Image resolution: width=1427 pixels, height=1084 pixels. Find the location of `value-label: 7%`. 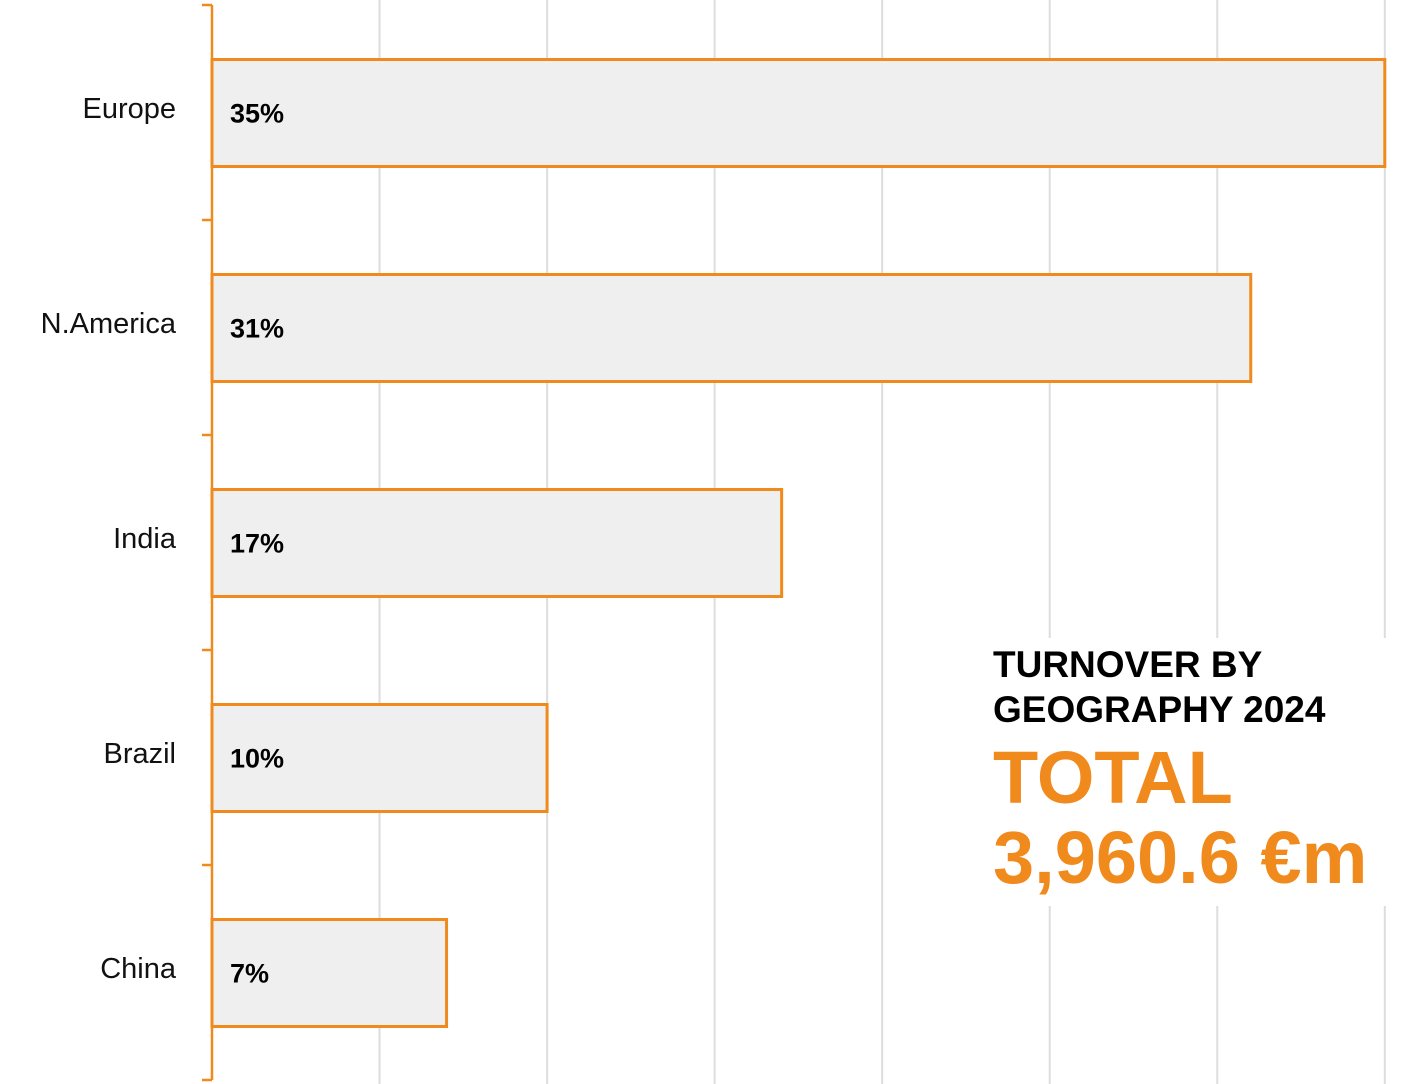

value-label: 7% is located at coordinates (249, 974).